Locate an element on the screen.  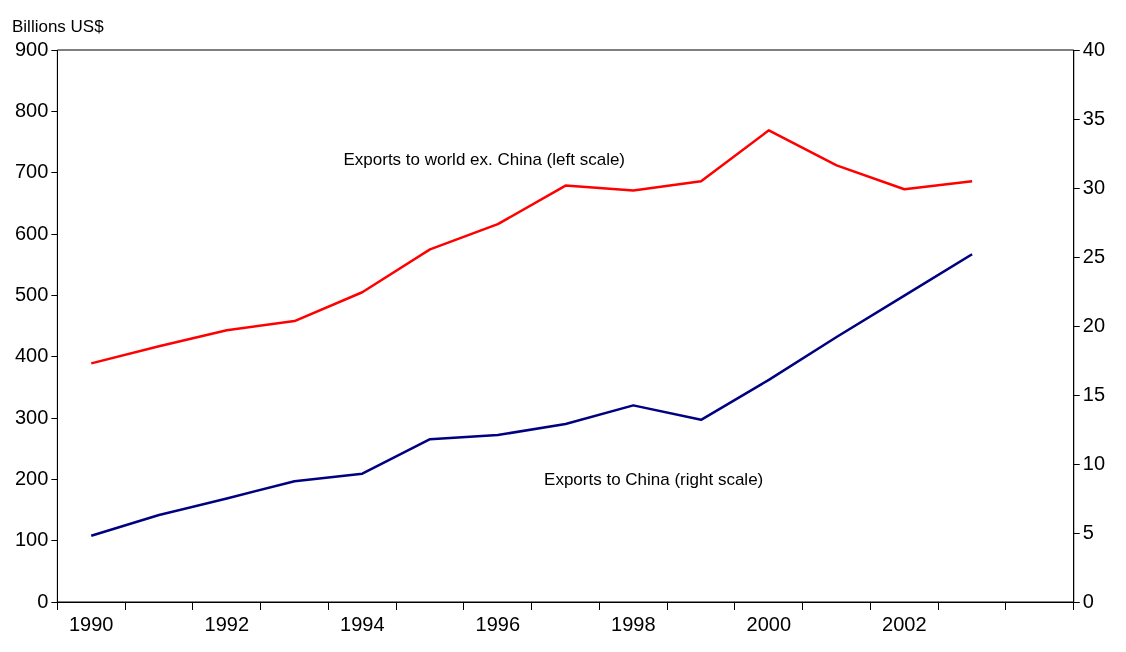
y-tick-label: 600 is located at coordinates (31, 232).